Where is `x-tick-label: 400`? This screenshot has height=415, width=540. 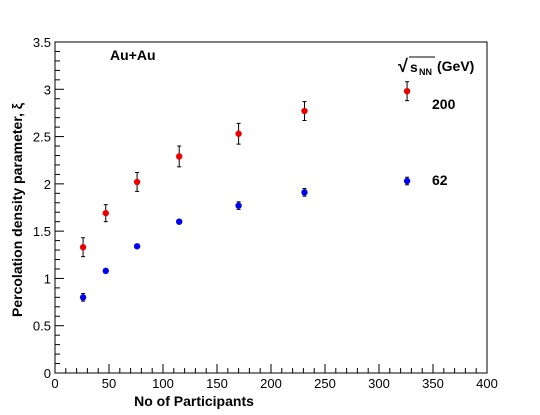 x-tick-label: 400 is located at coordinates (487, 383).